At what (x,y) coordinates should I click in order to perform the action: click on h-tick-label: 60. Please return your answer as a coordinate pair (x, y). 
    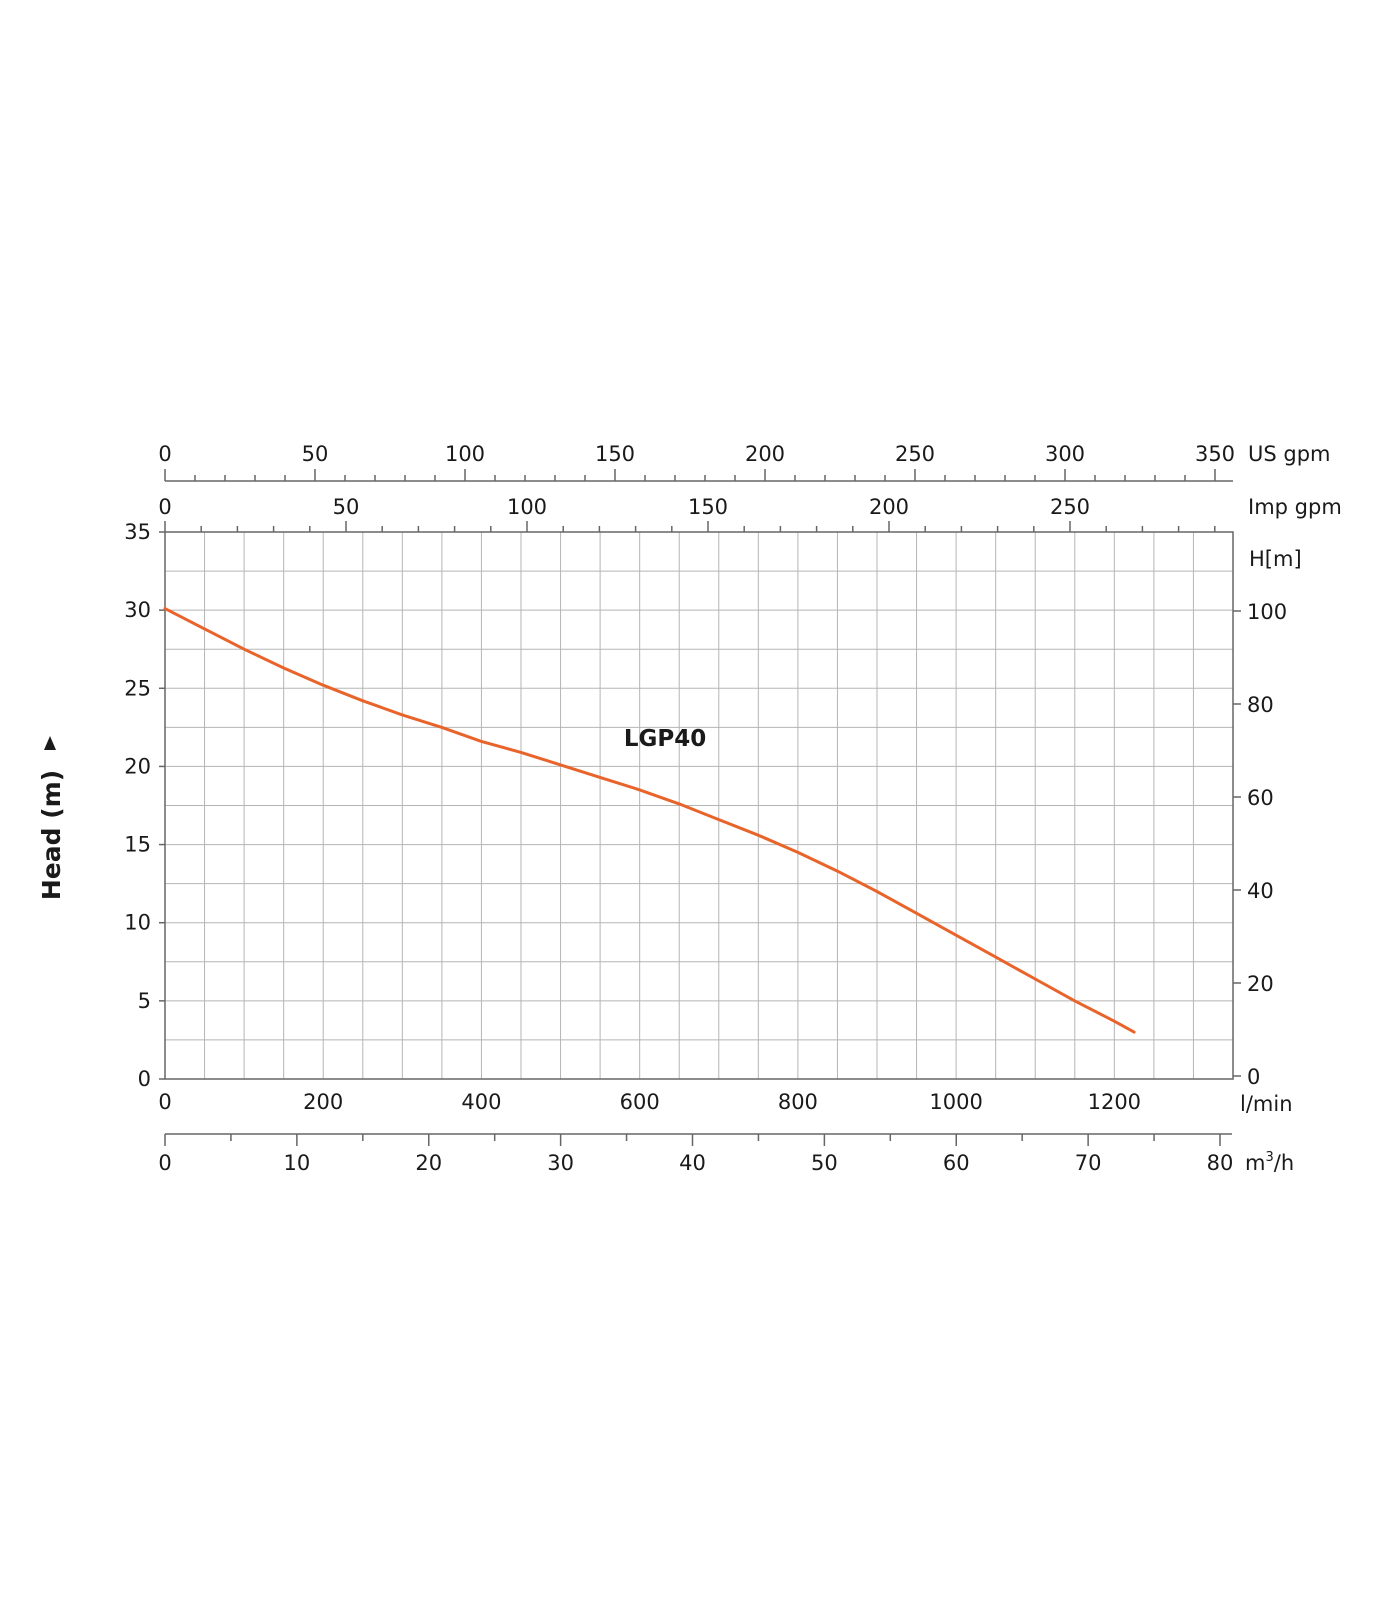
    Looking at the image, I should click on (1260, 798).